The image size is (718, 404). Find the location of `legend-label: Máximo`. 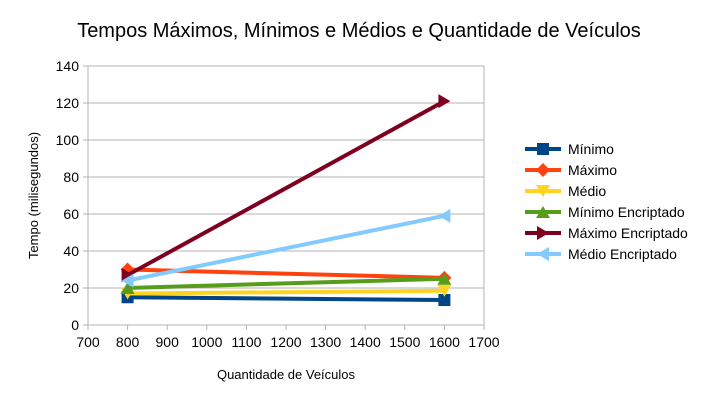

legend-label: Máximo is located at coordinates (592, 170).